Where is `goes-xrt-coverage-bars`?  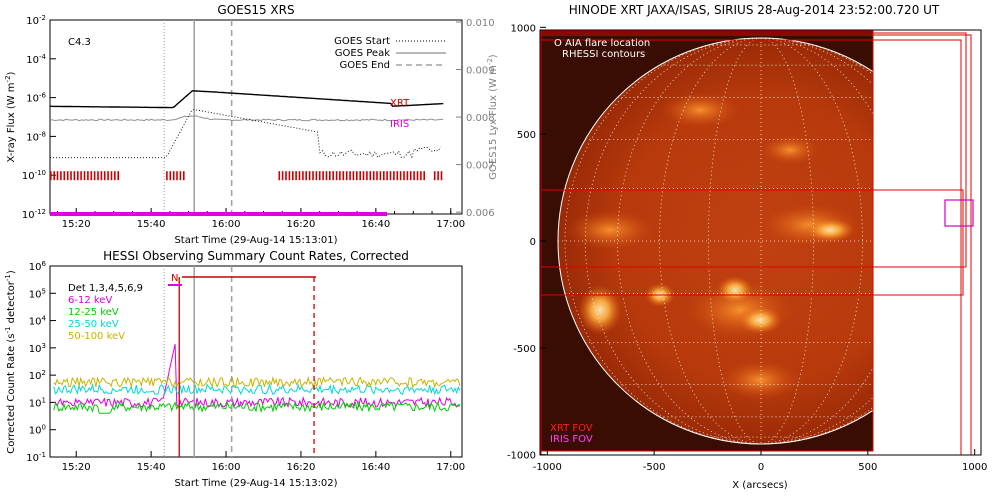 goes-xrt-coverage-bars is located at coordinates (246, 176).